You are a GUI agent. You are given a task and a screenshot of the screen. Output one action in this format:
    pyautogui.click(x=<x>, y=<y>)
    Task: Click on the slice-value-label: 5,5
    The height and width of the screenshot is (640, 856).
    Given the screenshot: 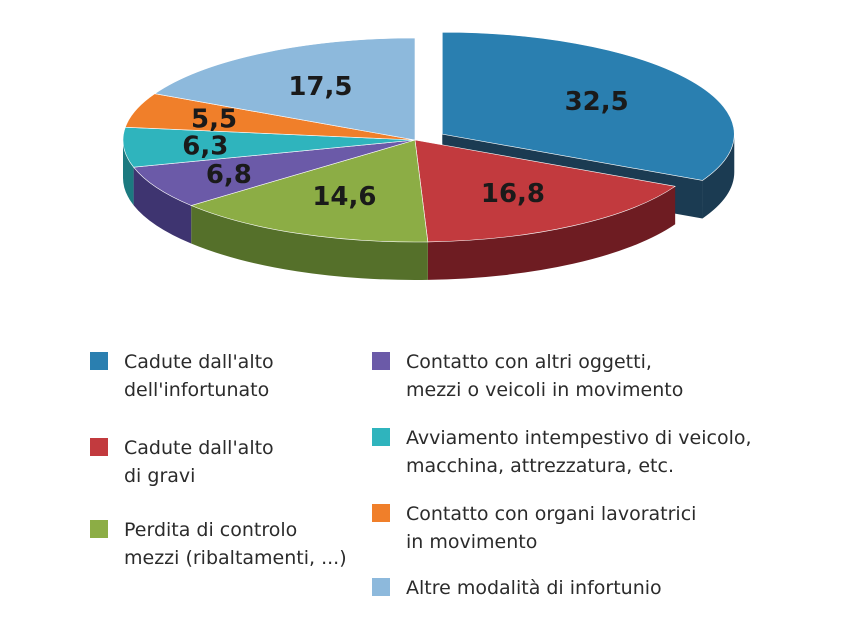 What is the action you would take?
    pyautogui.click(x=214, y=119)
    